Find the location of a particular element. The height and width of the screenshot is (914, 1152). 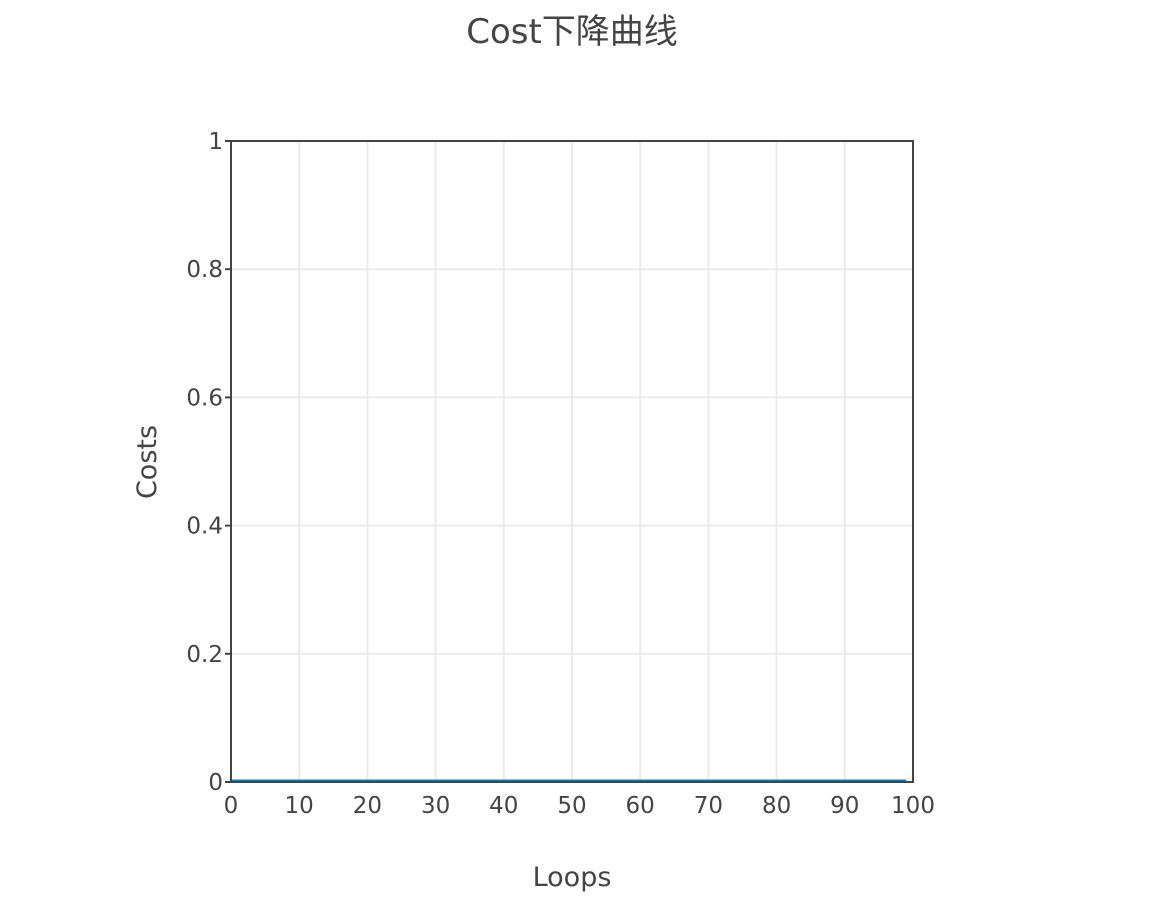

x-tick-label: 0 is located at coordinates (231, 806).